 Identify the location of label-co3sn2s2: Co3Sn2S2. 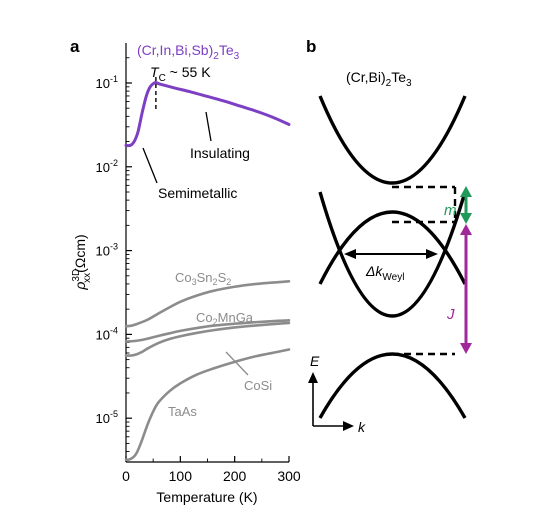
(203, 278).